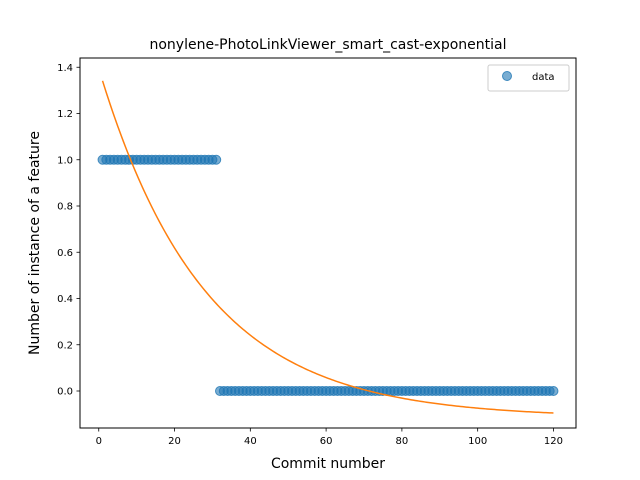 Image resolution: width=640 pixels, height=480 pixels. What do you see at coordinates (68, 230) in the screenshot?
I see `y-axis: 0.0 0.2 0.4 0.6 0.8 1.0 1.2 1.4` at bounding box center [68, 230].